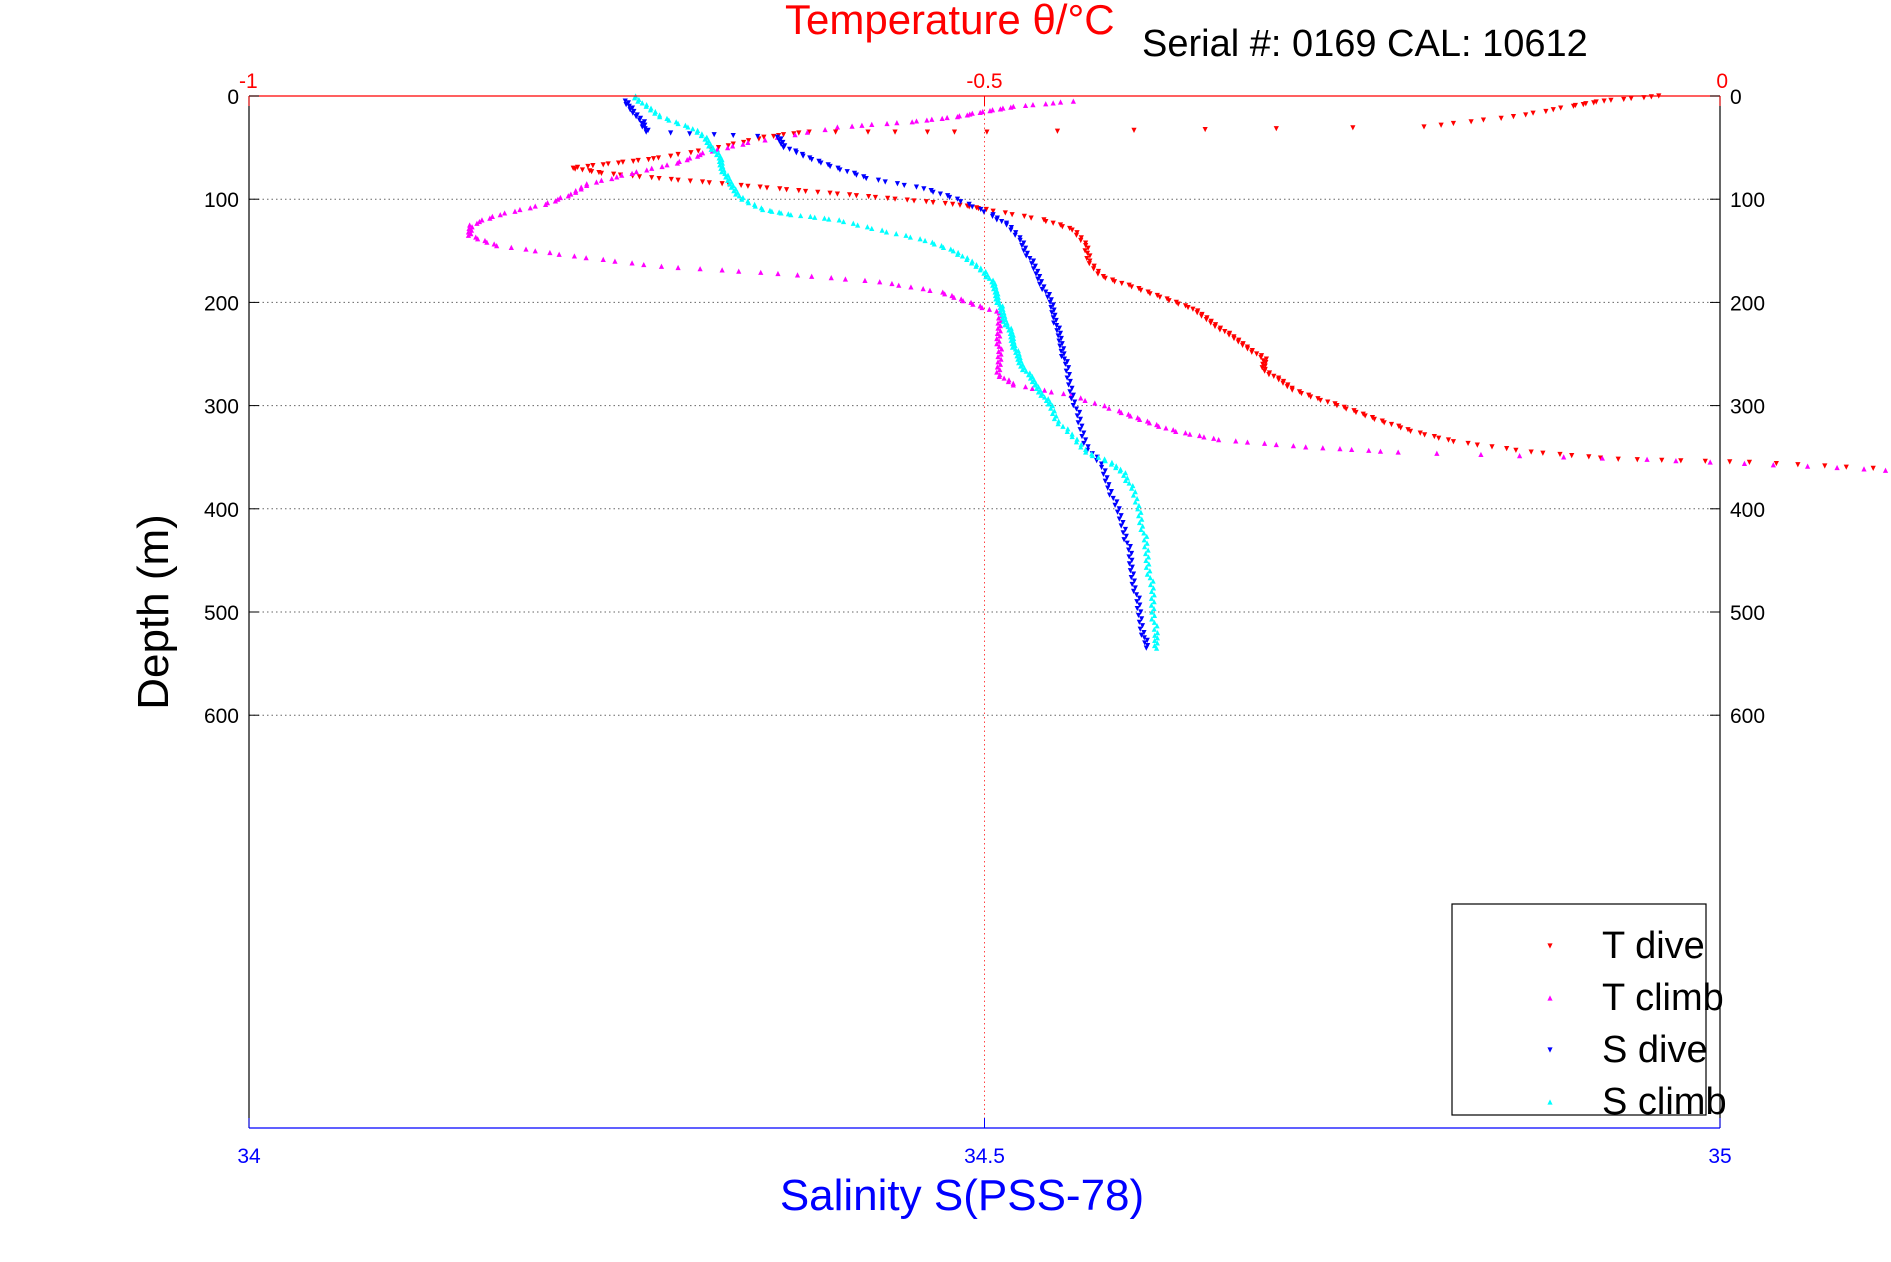 The width and height of the screenshot is (1891, 1262). What do you see at coordinates (1550, 998) in the screenshot?
I see `legend-marker` at bounding box center [1550, 998].